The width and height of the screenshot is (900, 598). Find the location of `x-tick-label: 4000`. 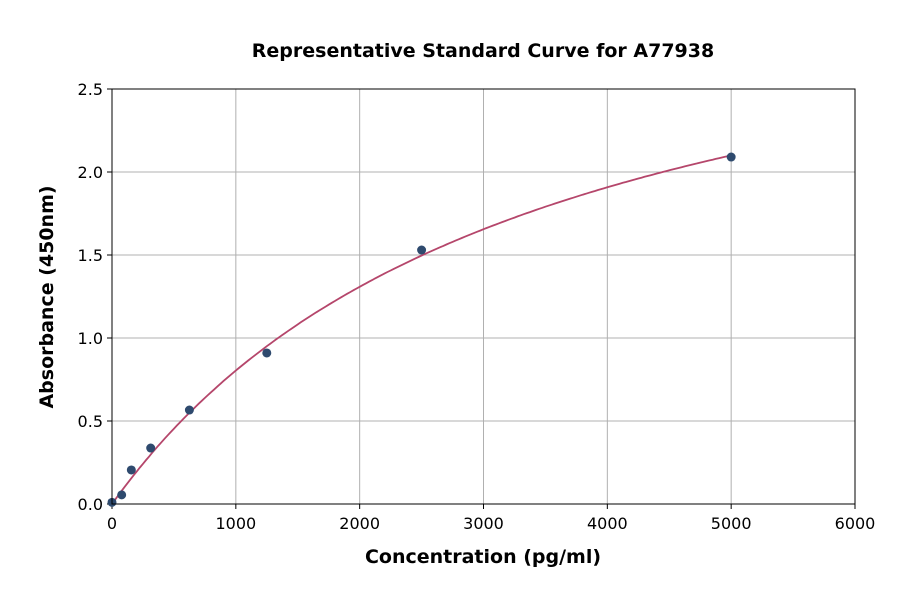

x-tick-label: 4000 is located at coordinates (607, 523).